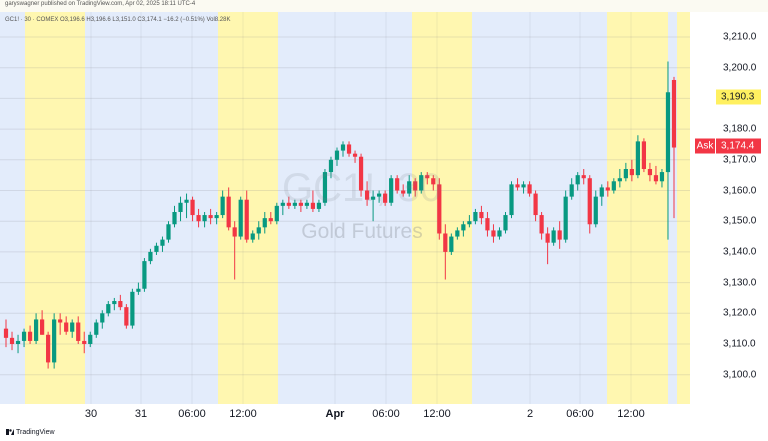  What do you see at coordinates (740, 37) in the screenshot?
I see `price-tick-label: 3,210.0` at bounding box center [740, 37].